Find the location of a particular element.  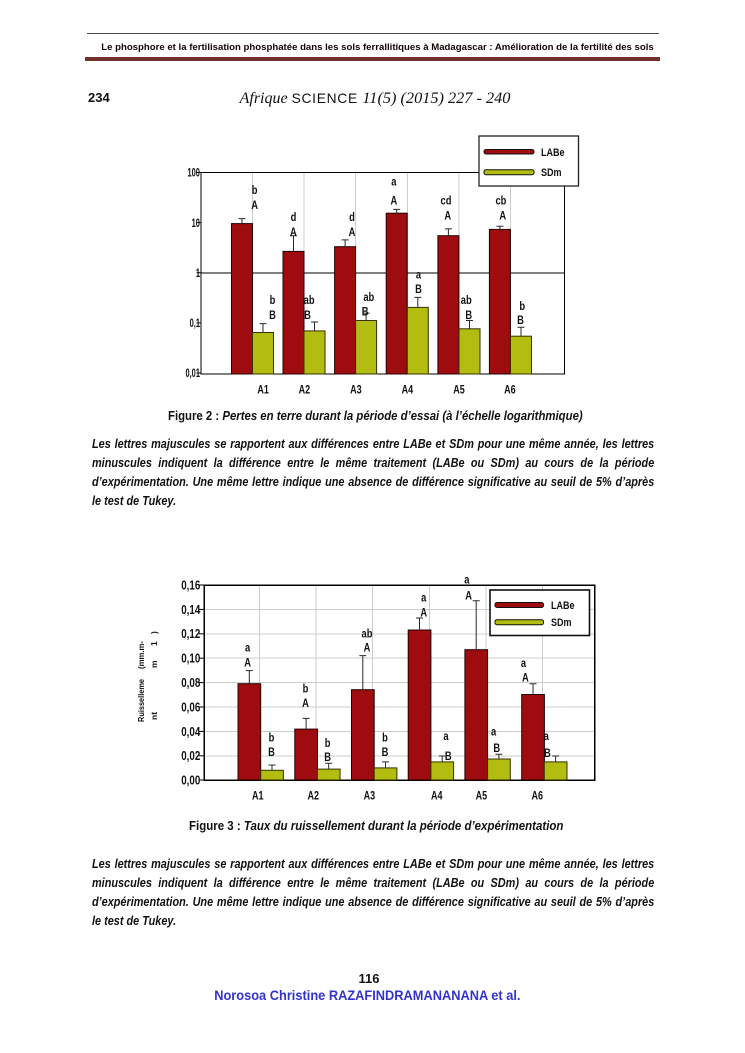

svg-text: 0,00 is located at coordinates (190, 781).